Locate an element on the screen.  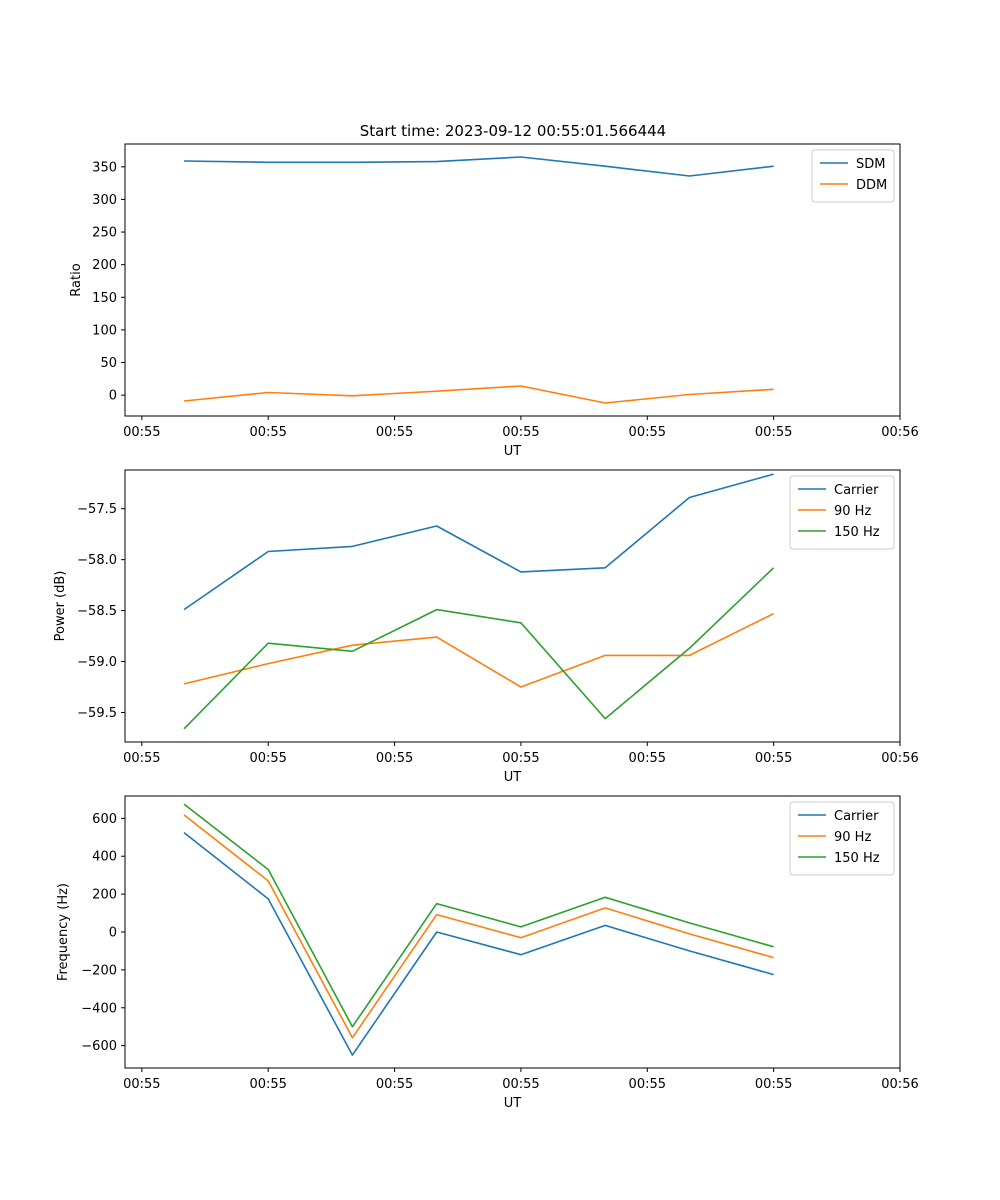
chart-title: Start time: 2023-09-12 00:55:01.566444 is located at coordinates (513, 131).